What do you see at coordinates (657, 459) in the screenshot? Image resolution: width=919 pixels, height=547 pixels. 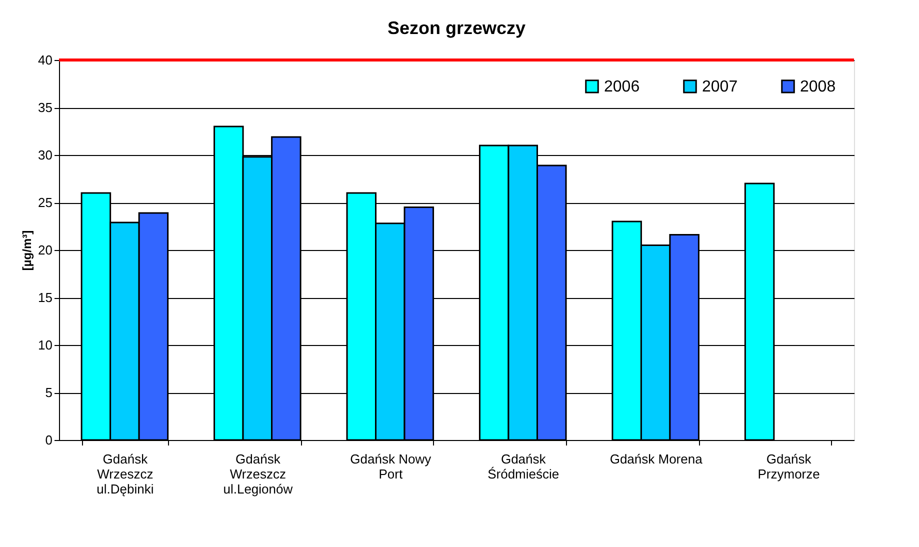 I see `x-tick-label: Gdańsk Morena` at bounding box center [657, 459].